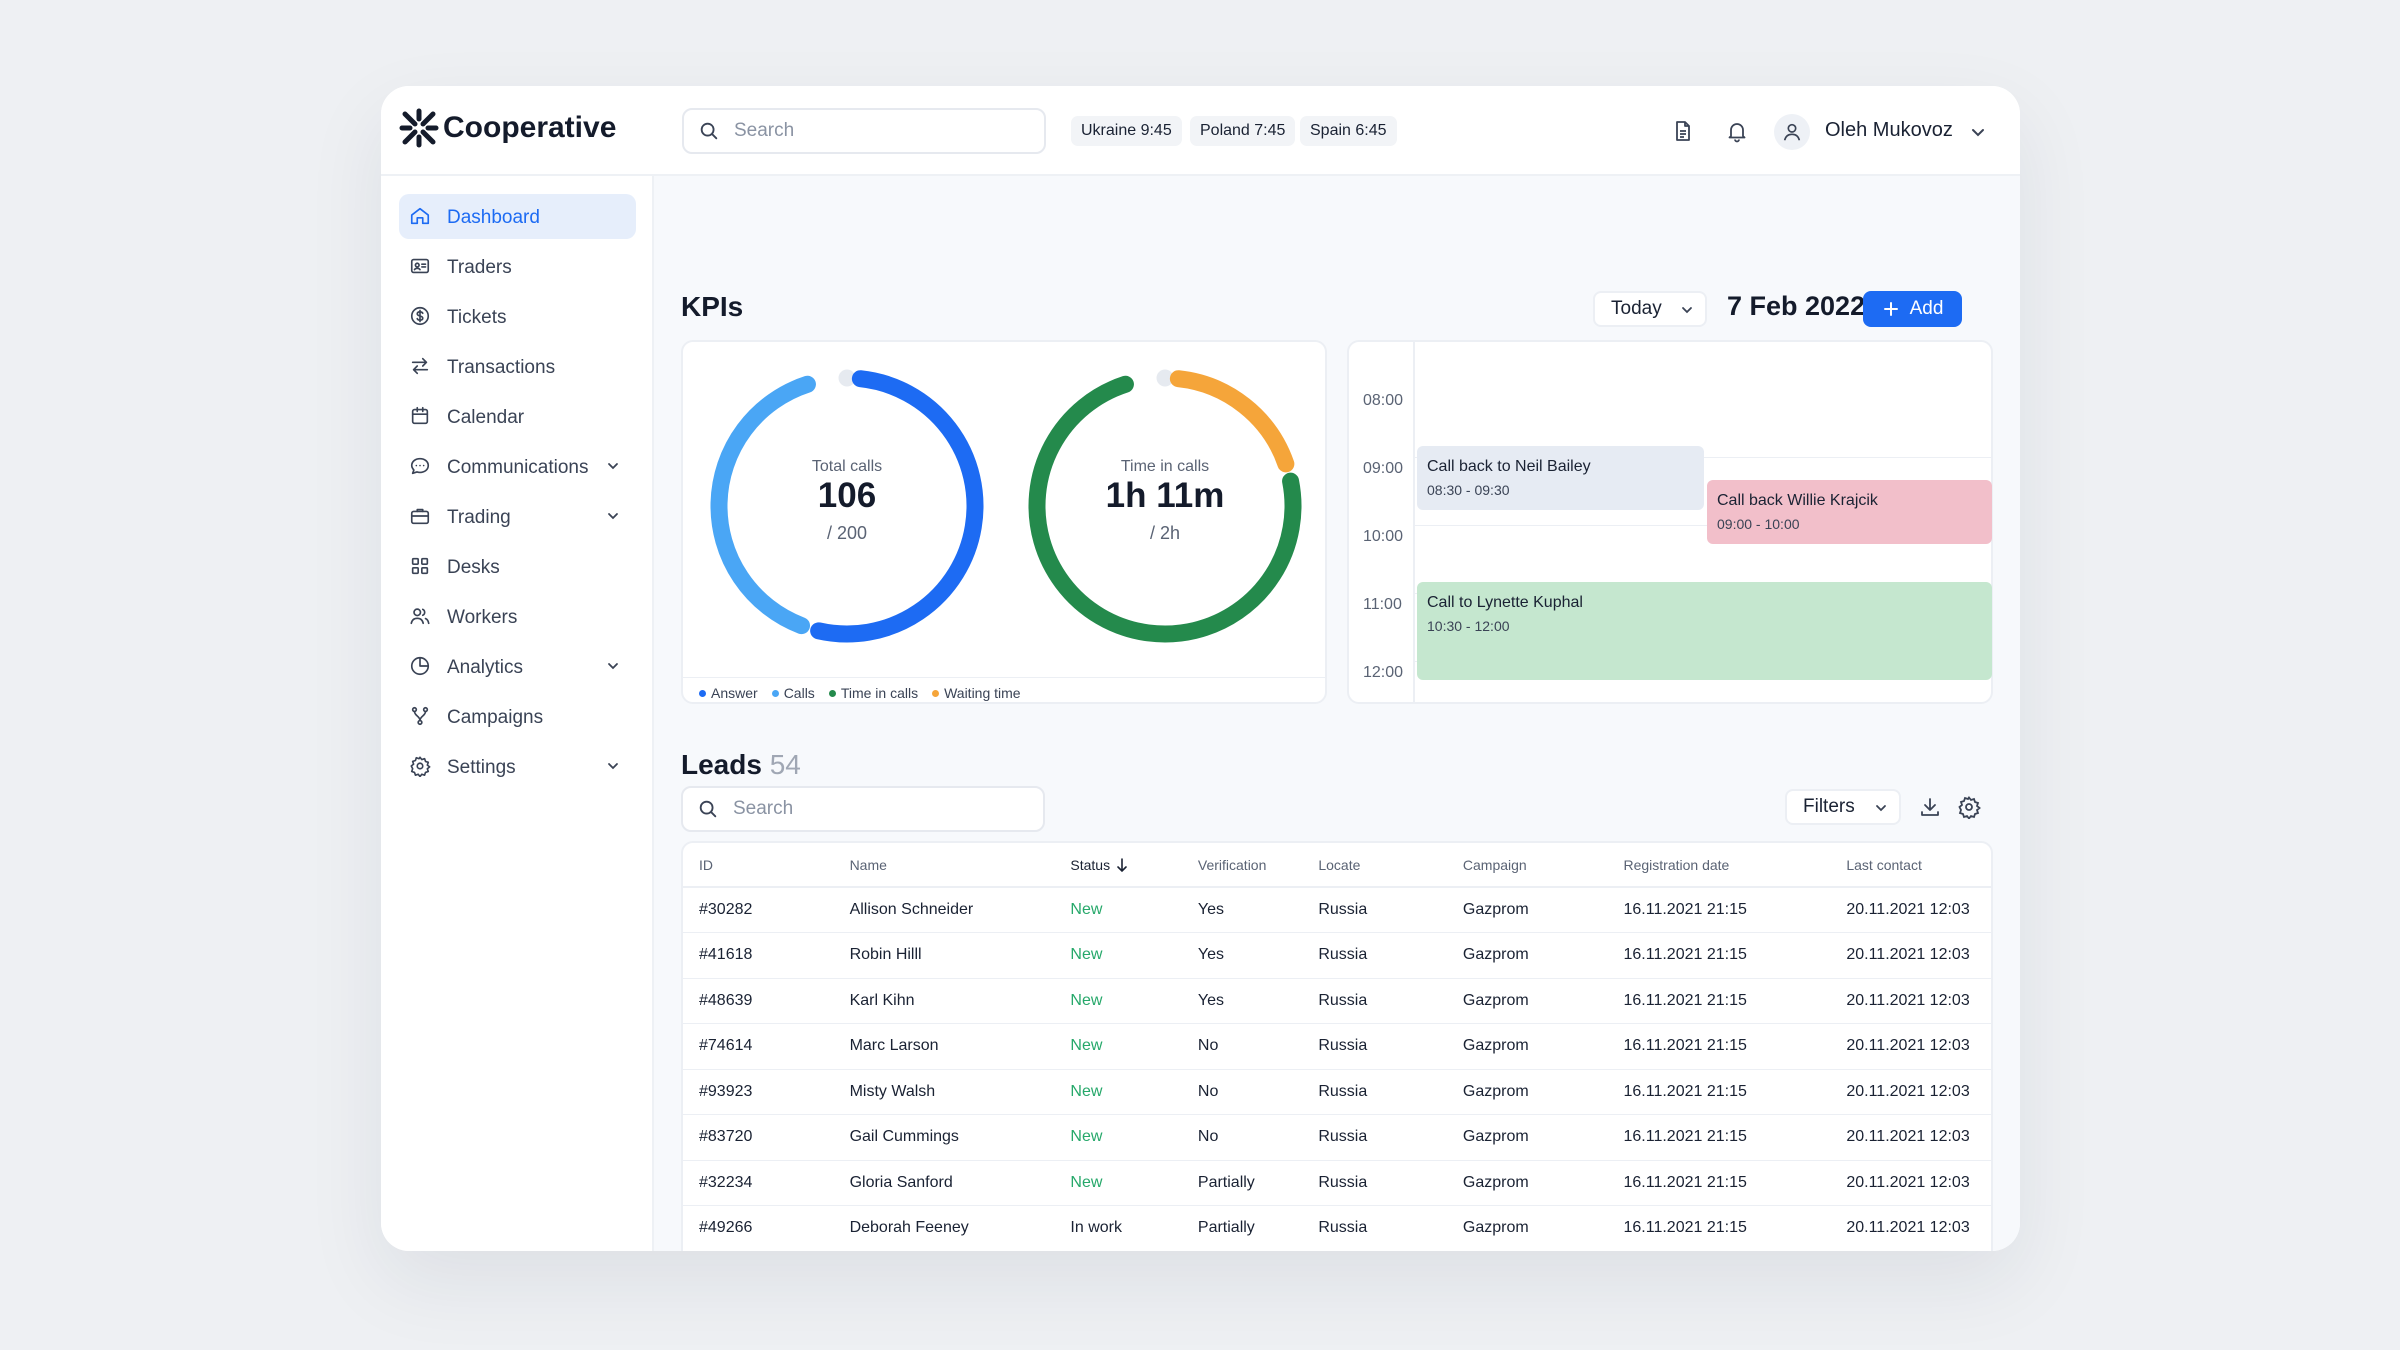 Image resolution: width=2400 pixels, height=1350 pixels. I want to click on event-title: Call to Lynette Kuphal, so click(1505, 602).